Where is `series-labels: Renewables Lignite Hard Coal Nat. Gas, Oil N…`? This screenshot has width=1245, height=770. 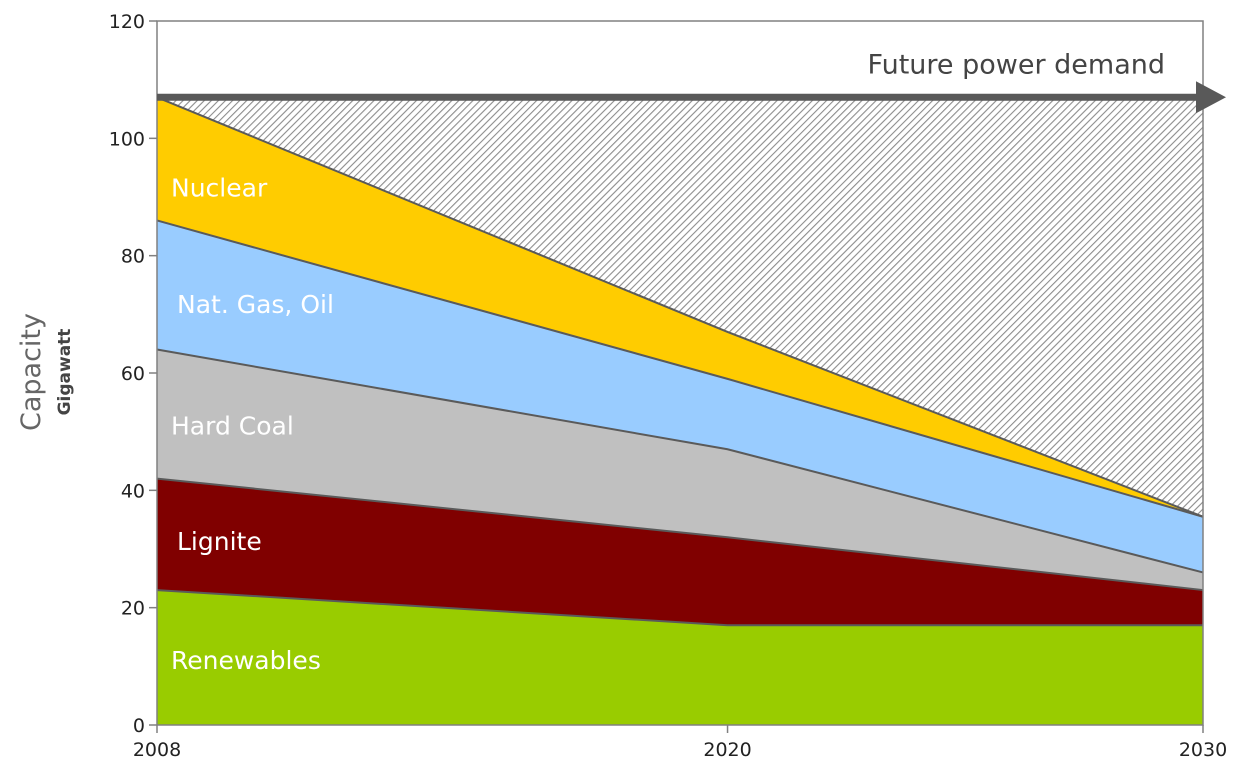 series-labels: Renewables Lignite Hard Coal Nat. Gas, Oil N… is located at coordinates (252, 424).